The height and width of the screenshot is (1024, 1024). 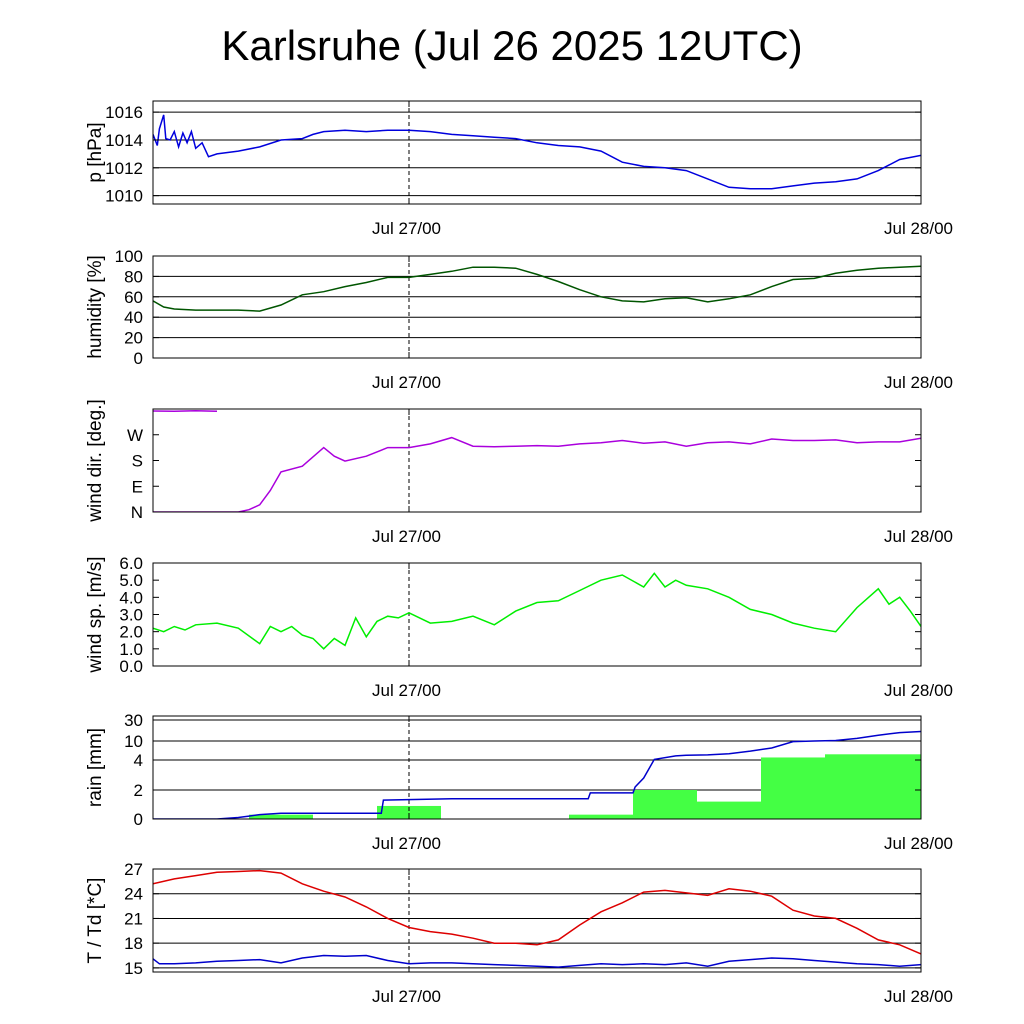 What do you see at coordinates (537, 611) in the screenshot?
I see `series-wind_speed` at bounding box center [537, 611].